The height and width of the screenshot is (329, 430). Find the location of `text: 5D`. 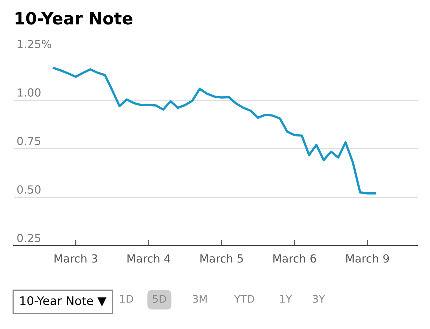

text: 5D is located at coordinates (159, 299).